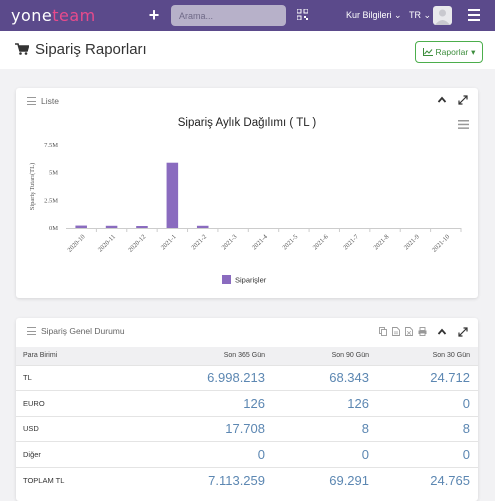 The width and height of the screenshot is (495, 501). I want to click on top-navbar: yoneteam + Kur Bilgileri ⌄ TR ⌄, so click(247, 15).